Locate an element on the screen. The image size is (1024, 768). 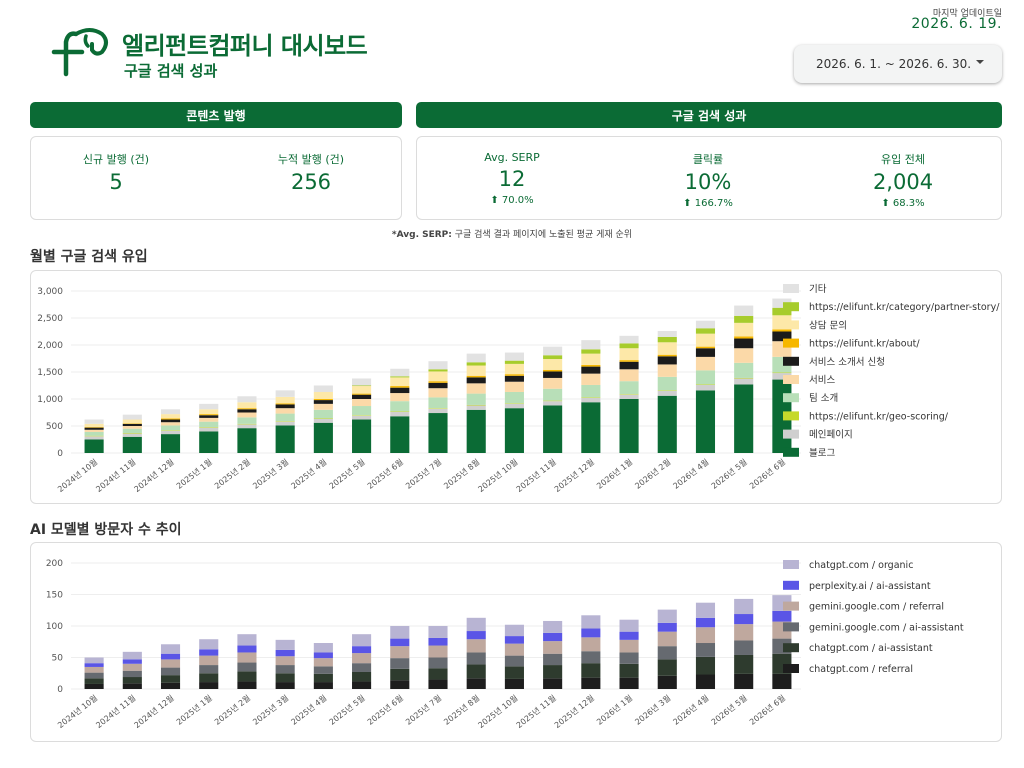
x-tick-label: 2025년 4월 is located at coordinates (309, 474).